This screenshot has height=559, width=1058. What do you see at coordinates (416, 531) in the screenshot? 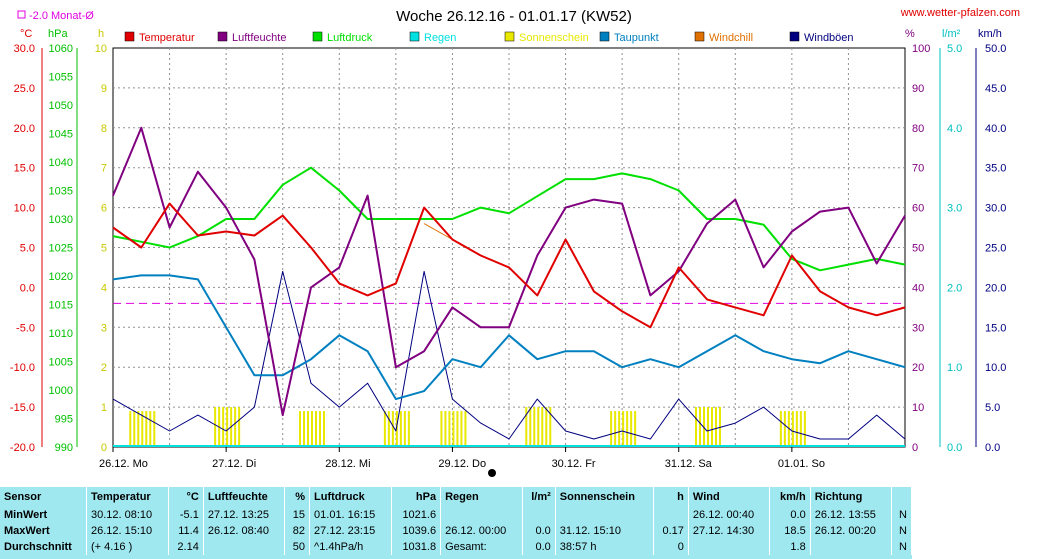
I see `stats-cell: 1039.6` at bounding box center [416, 531].